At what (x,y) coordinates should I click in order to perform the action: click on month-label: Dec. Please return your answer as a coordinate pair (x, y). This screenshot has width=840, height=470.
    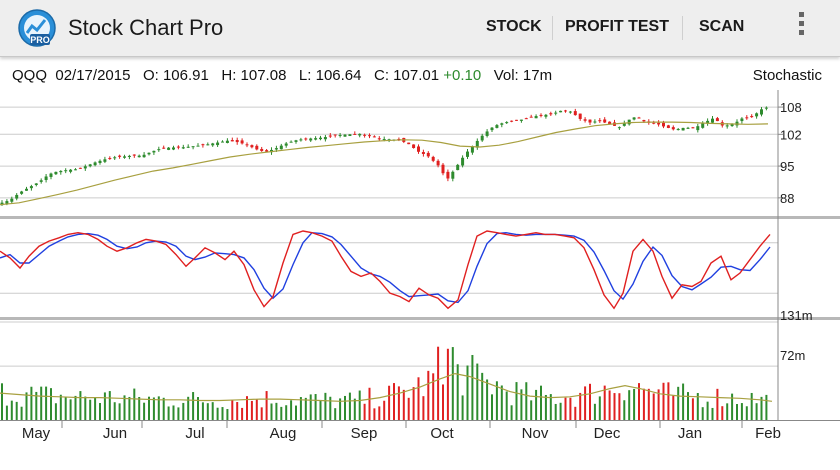
    Looking at the image, I should click on (607, 433).